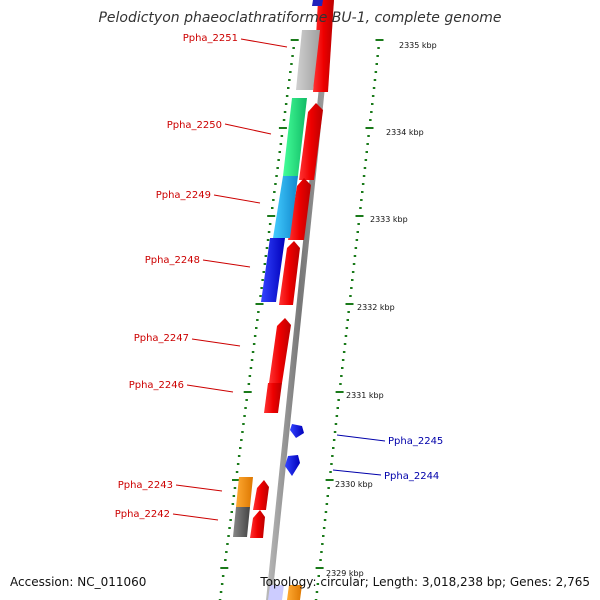  I want to click on gene-bottom-orange, so click(294, 592).